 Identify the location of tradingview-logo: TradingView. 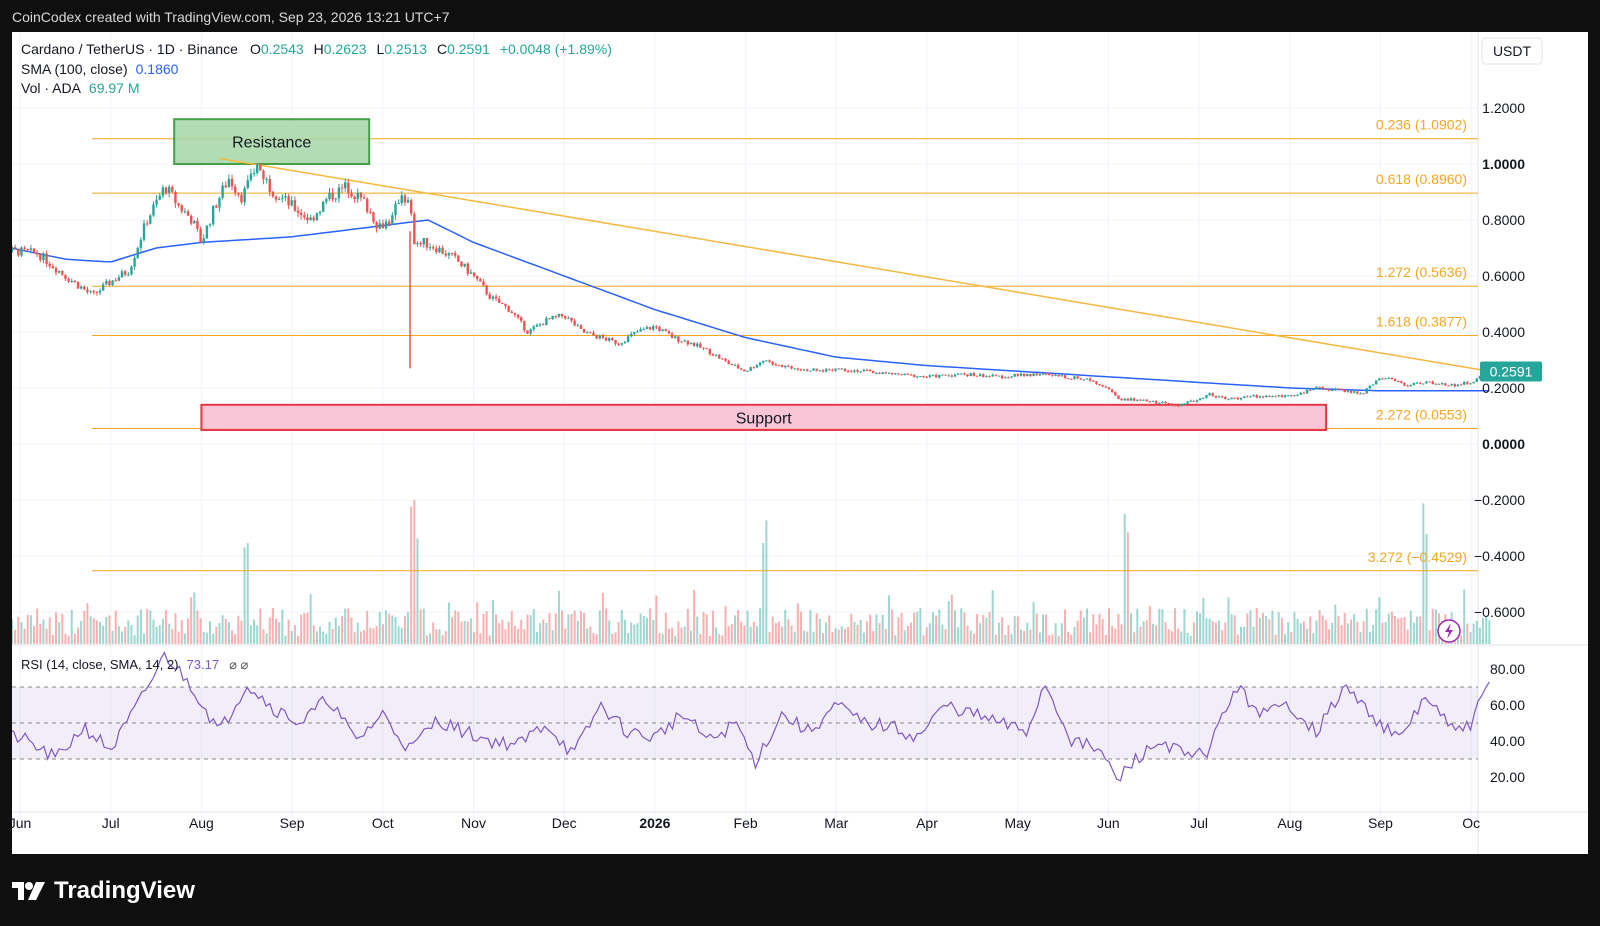
(103, 891).